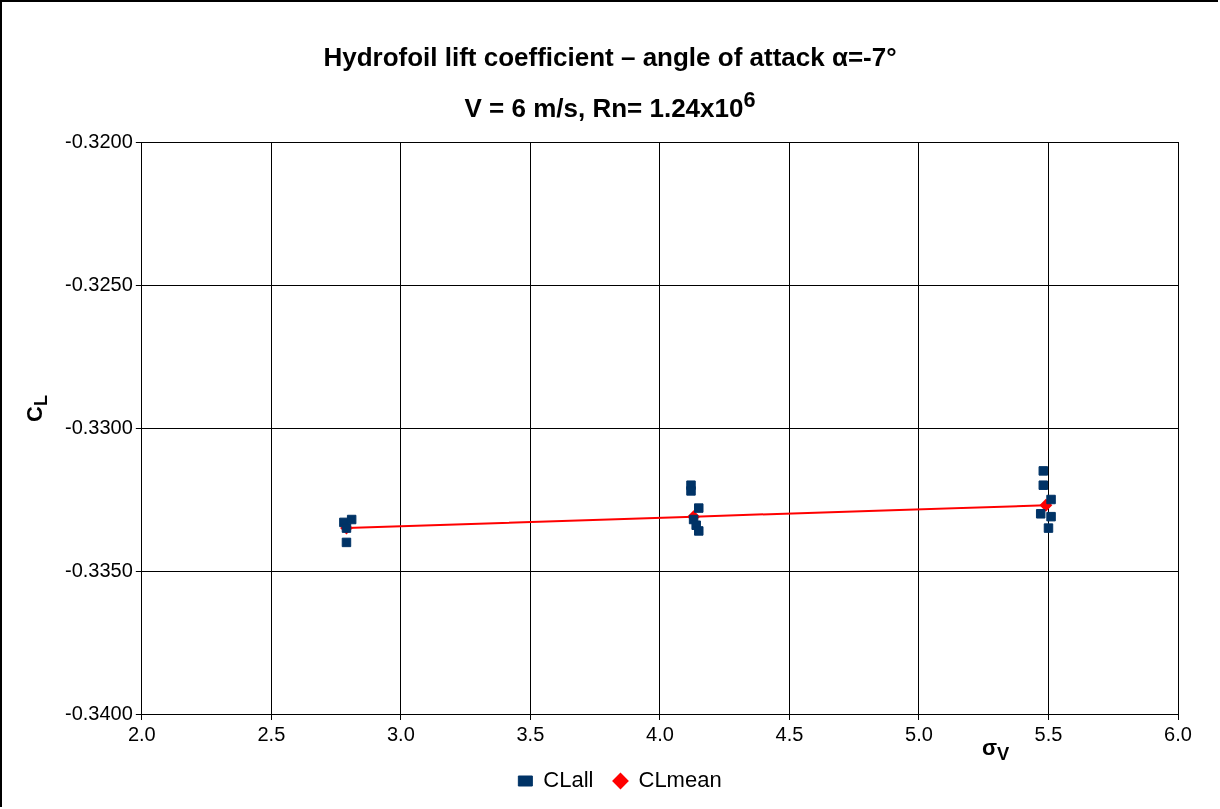 Image resolution: width=1220 pixels, height=809 pixels. I want to click on x-tick-label: 5.5, so click(1048, 733).